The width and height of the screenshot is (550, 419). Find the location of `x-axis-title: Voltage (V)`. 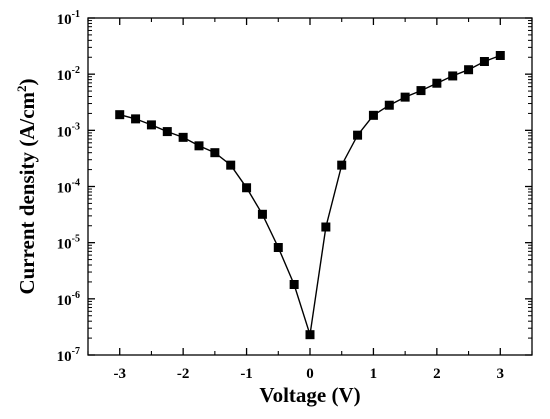

x-axis-title: Voltage (V) is located at coordinates (309, 395).